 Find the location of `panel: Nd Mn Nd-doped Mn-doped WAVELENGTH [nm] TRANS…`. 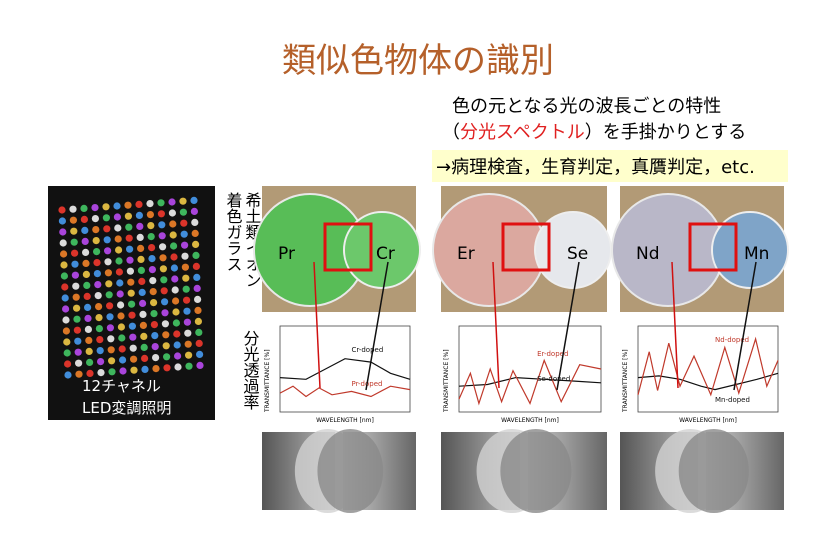

panel: Nd Mn Nd-doped Mn-doped WAVELENGTH [nm] TRANS… is located at coordinates (700, 349).